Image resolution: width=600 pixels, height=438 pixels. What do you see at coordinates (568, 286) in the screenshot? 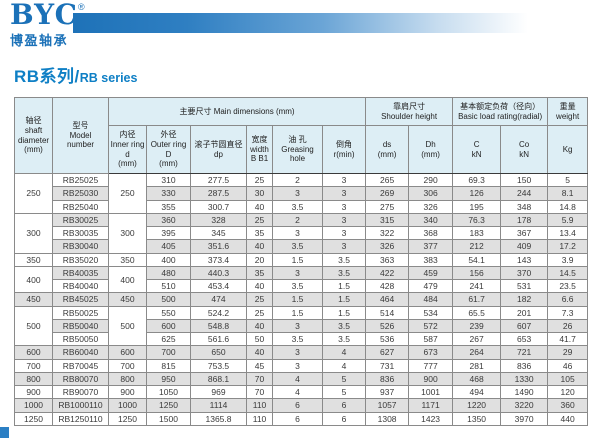
I see `cell-weight: 23.5` at bounding box center [568, 286].